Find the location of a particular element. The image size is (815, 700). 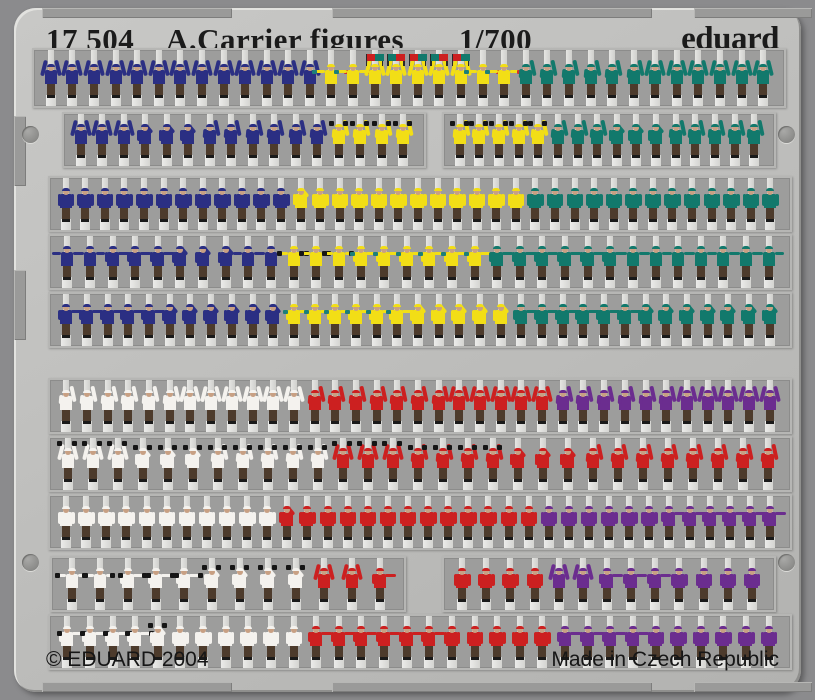

figure-yellow-oneup is located at coordinates (479, 140).